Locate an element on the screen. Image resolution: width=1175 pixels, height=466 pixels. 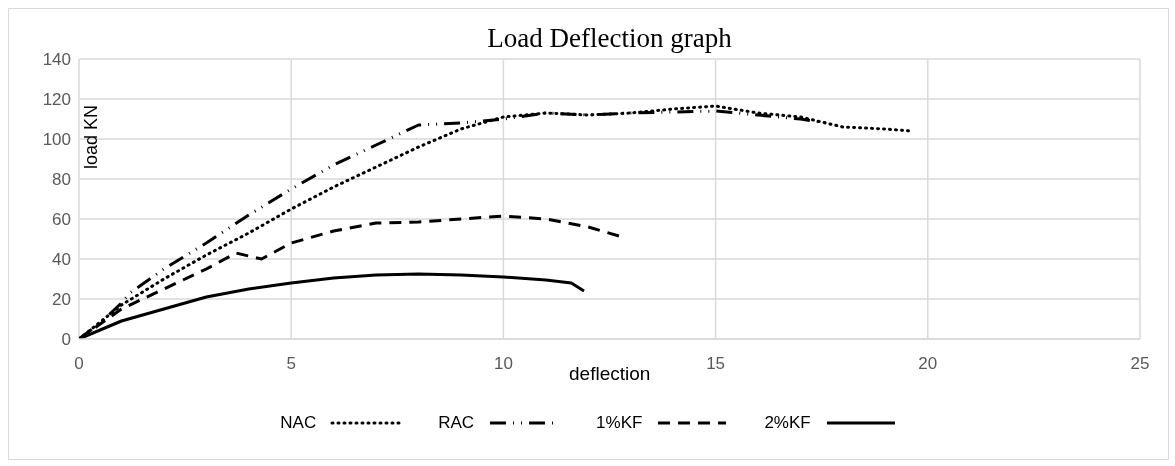
legend-label: 1%KF is located at coordinates (619, 423).